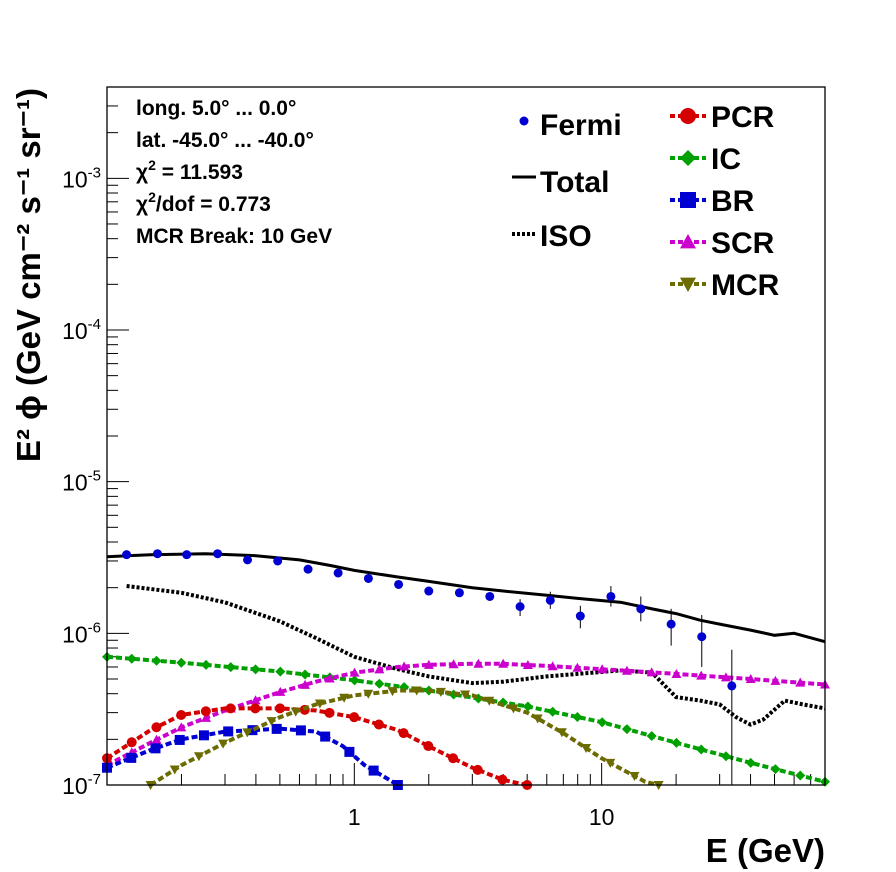  Describe the element at coordinates (354, 817) in the screenshot. I see `x-tick-label: 1` at that location.